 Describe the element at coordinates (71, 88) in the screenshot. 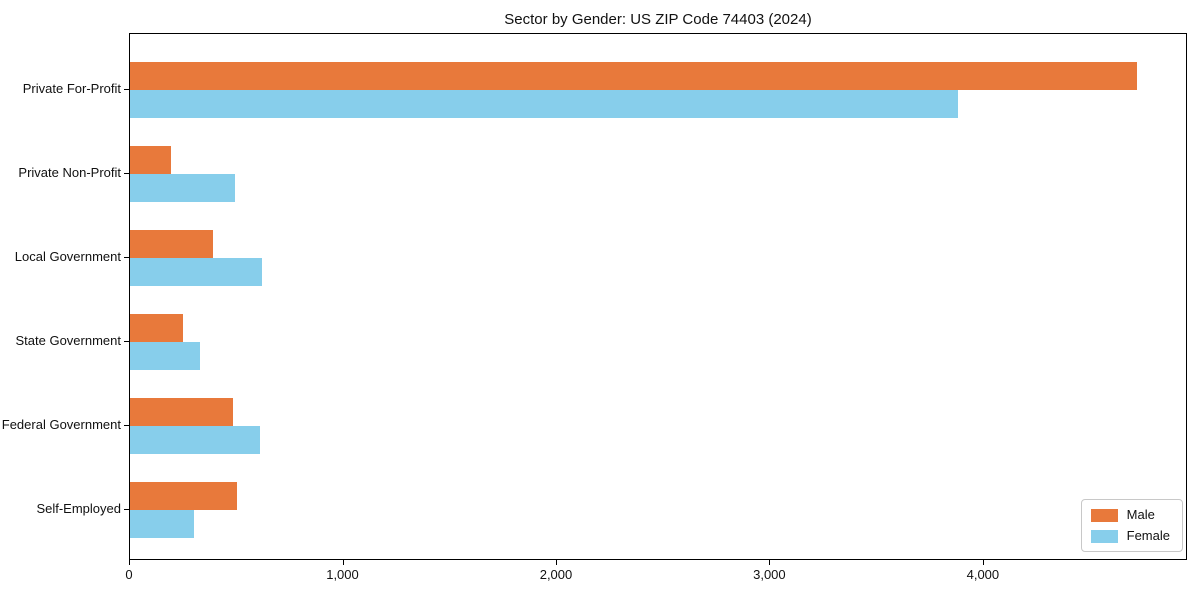

I see `y-tick-label-private-for-profit: Private For-Profit` at that location.